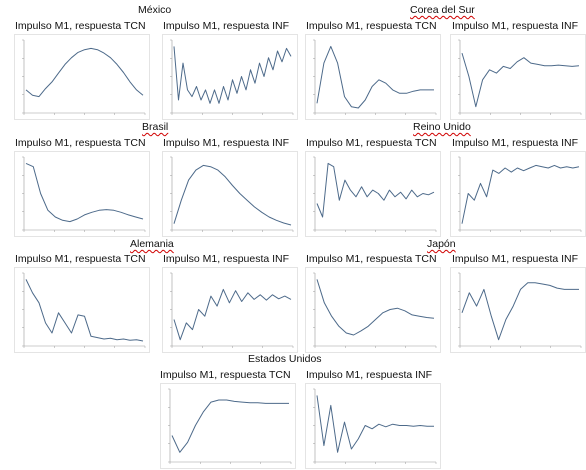 The image size is (586, 470). Describe the element at coordinates (155, 10) in the screenshot. I see `country-label-mexico: México` at that location.